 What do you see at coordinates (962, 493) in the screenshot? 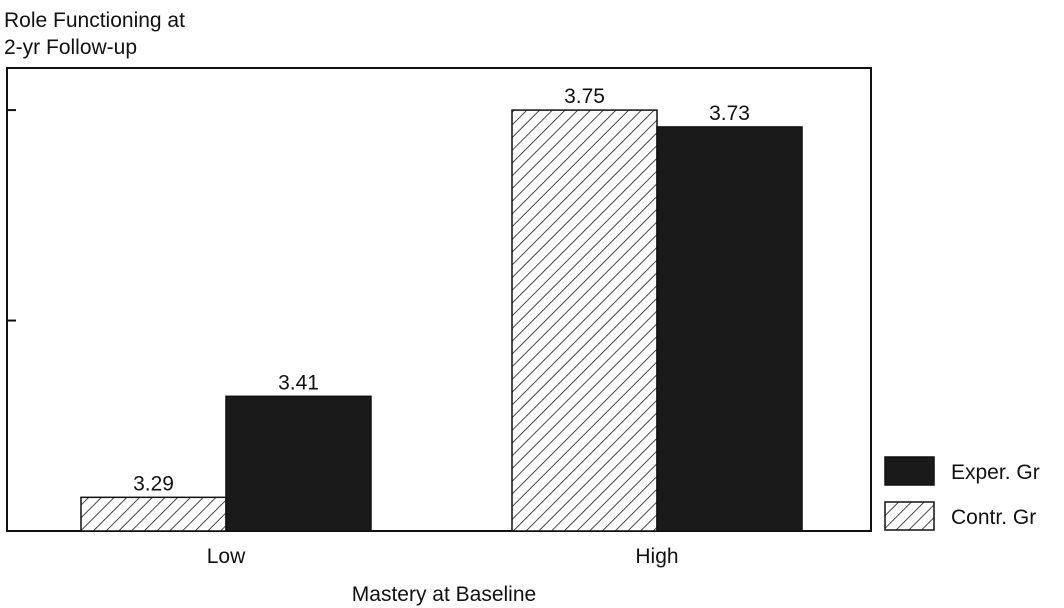
I see `legend: Exper. Gr Contr. Gr` at bounding box center [962, 493].